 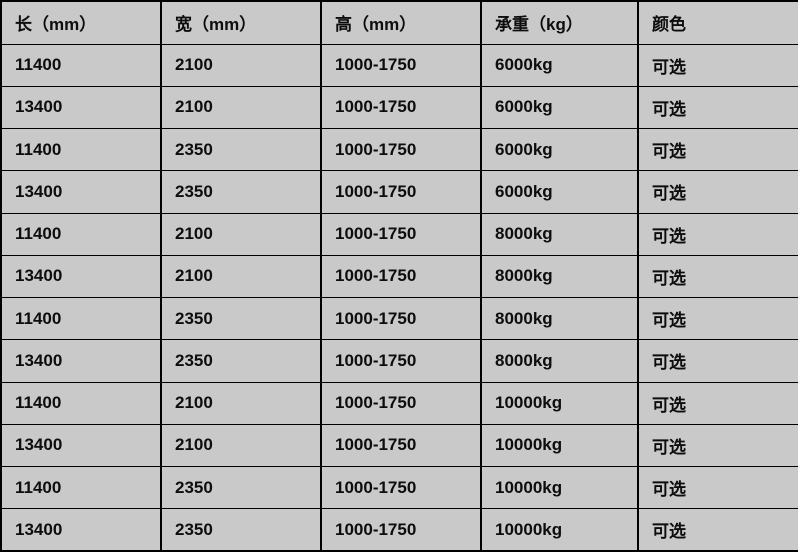 I want to click on table-row: 13400 2100 1000-1750 8000kg 可选, so click(x=399, y=276).